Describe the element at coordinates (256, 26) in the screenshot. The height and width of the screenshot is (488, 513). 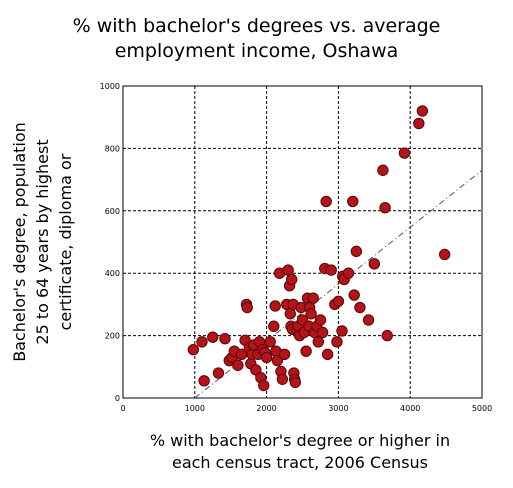
I see `chart-title-line-1: % with bachelor's degrees vs. average` at that location.